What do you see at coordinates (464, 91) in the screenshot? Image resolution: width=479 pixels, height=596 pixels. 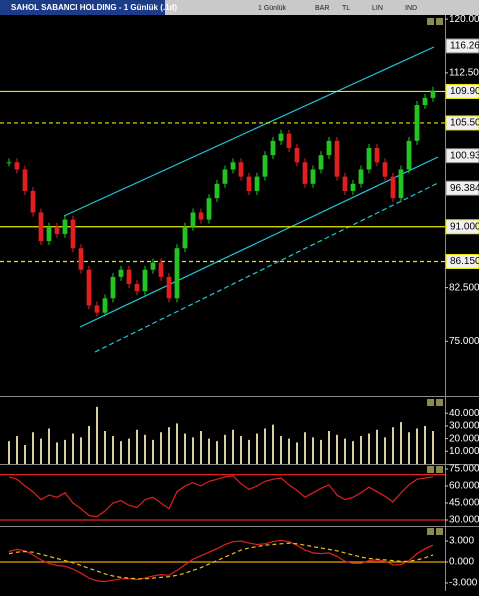 I see `level-label: 109.90` at bounding box center [464, 91].